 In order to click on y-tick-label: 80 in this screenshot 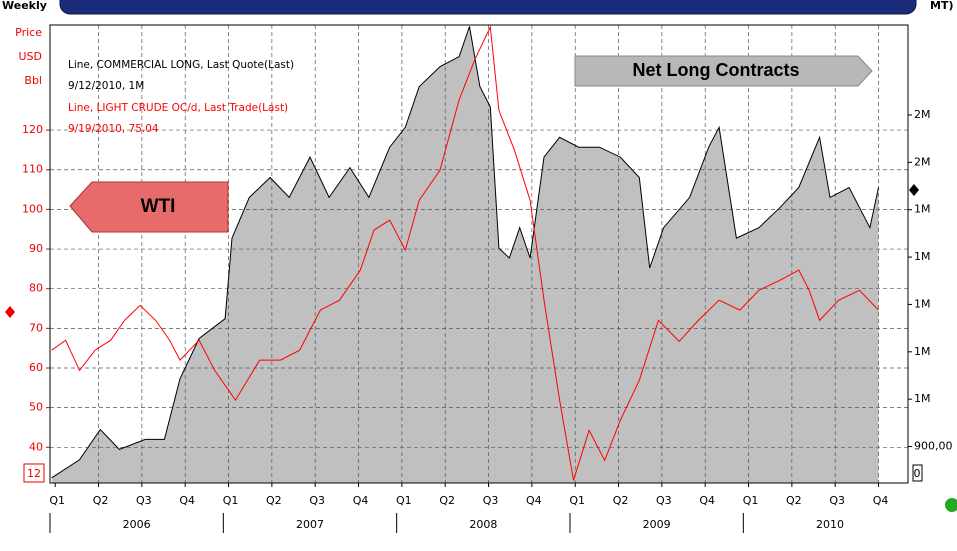, I will do `click(36, 288)`.